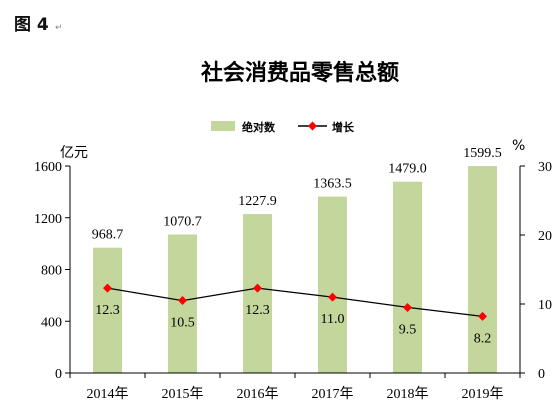  I want to click on x-tick-label: 2019年, so click(483, 394).